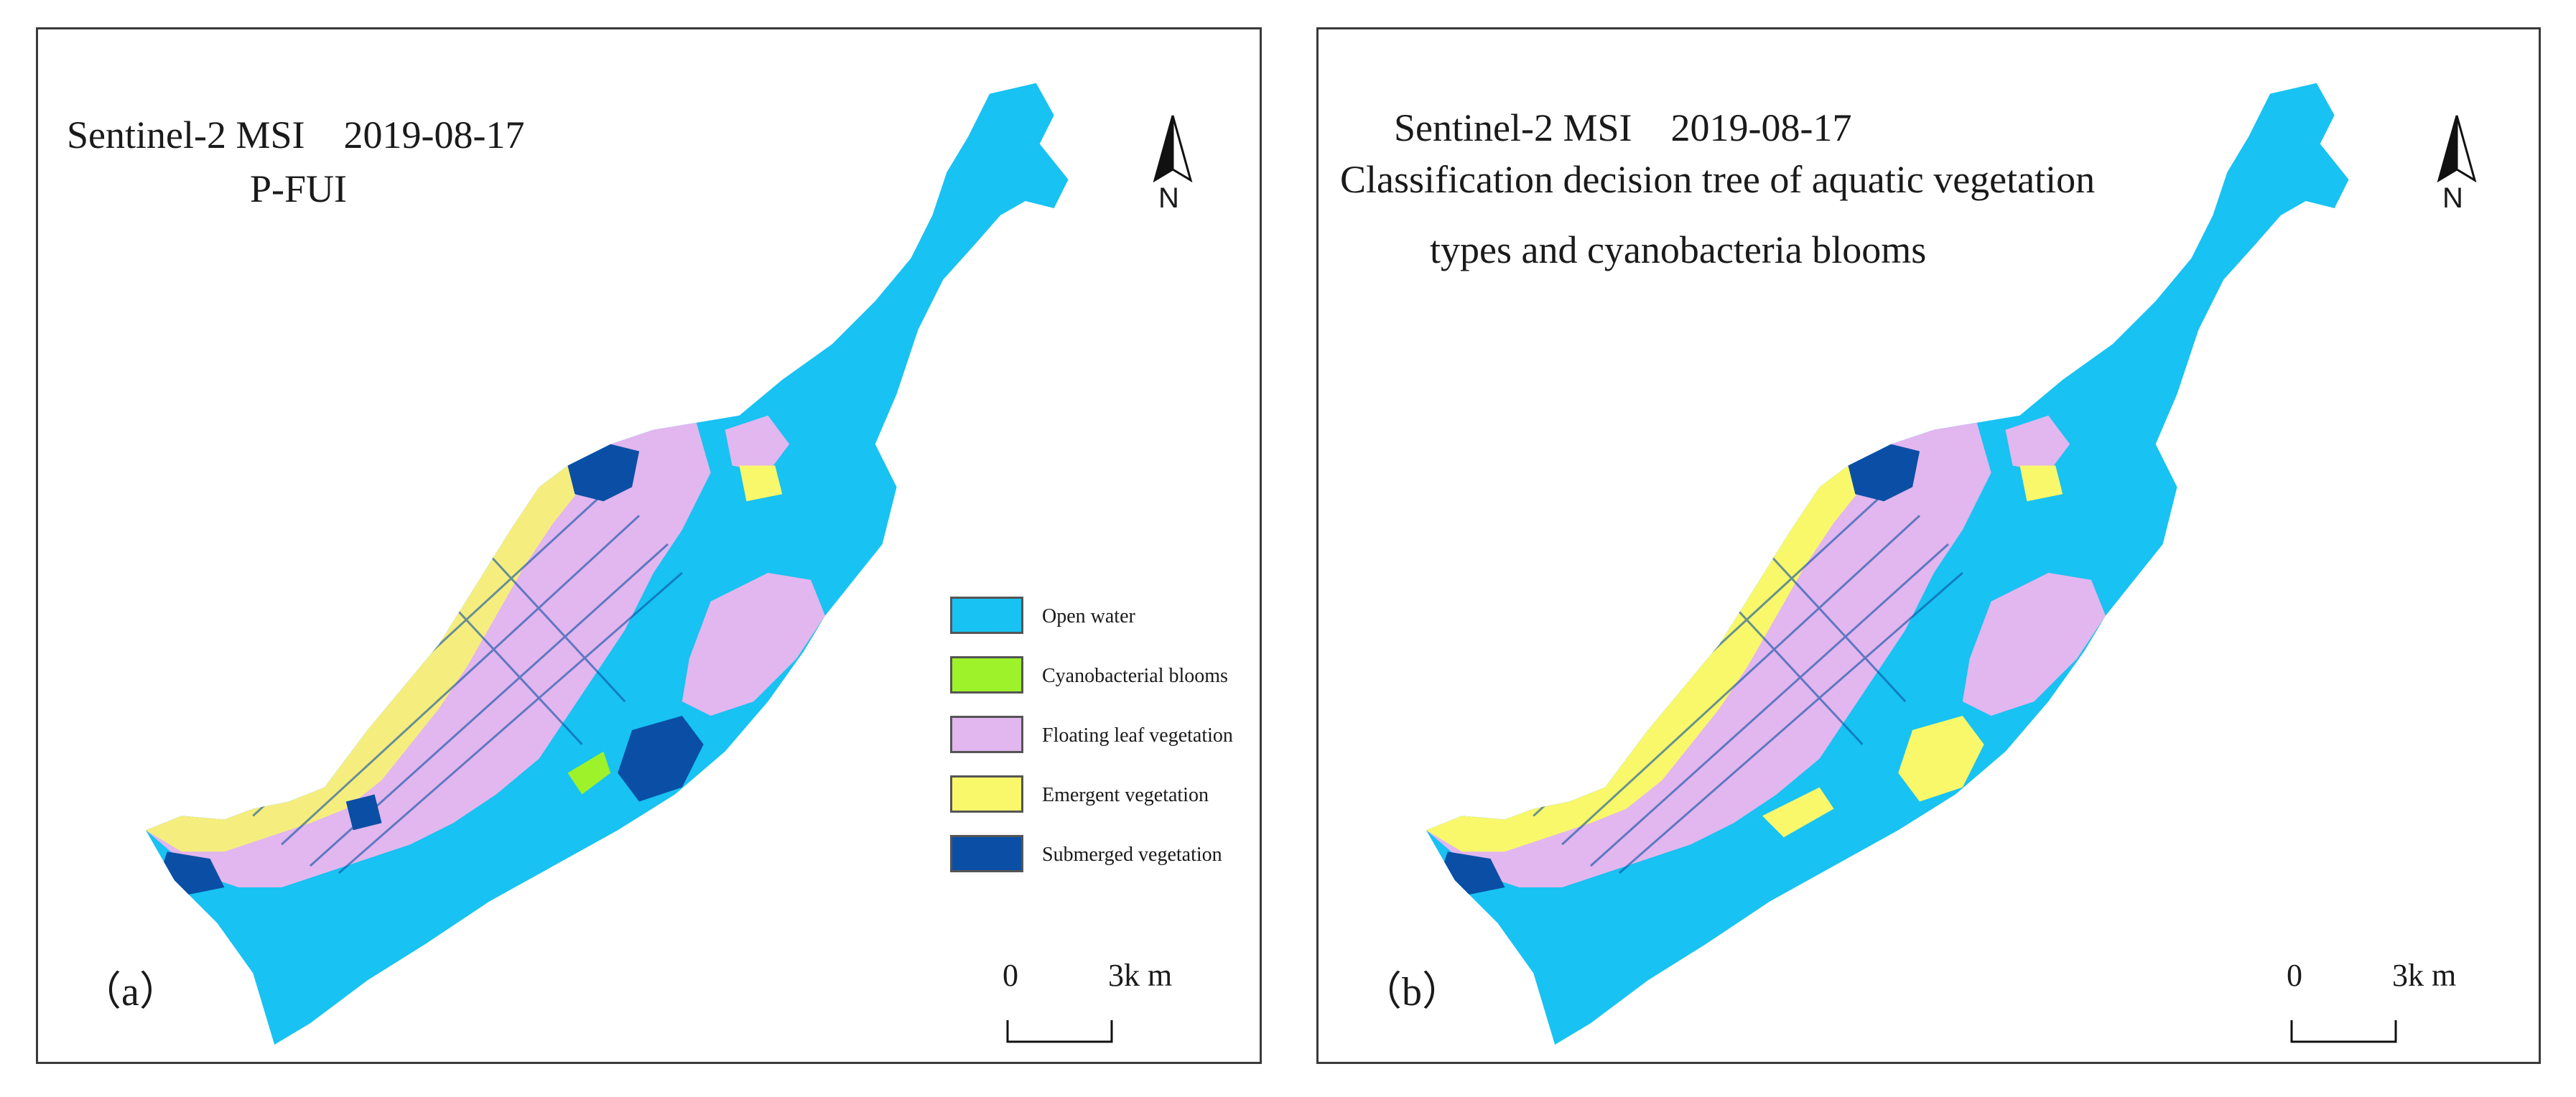 This screenshot has height=1097, width=2576. I want to click on legend-label: Submerged vegetation, so click(1132, 855).